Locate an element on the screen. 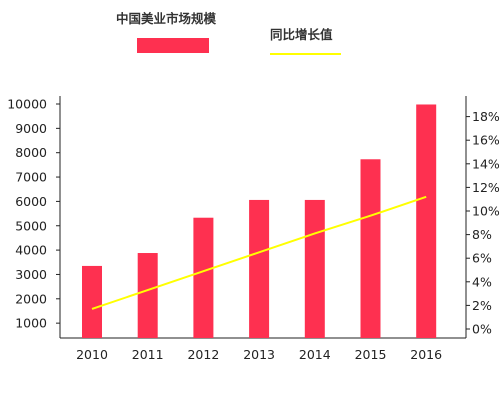 The height and width of the screenshot is (400, 500). legend: 中国美业市场规模 同比增长值 is located at coordinates (228, 33).